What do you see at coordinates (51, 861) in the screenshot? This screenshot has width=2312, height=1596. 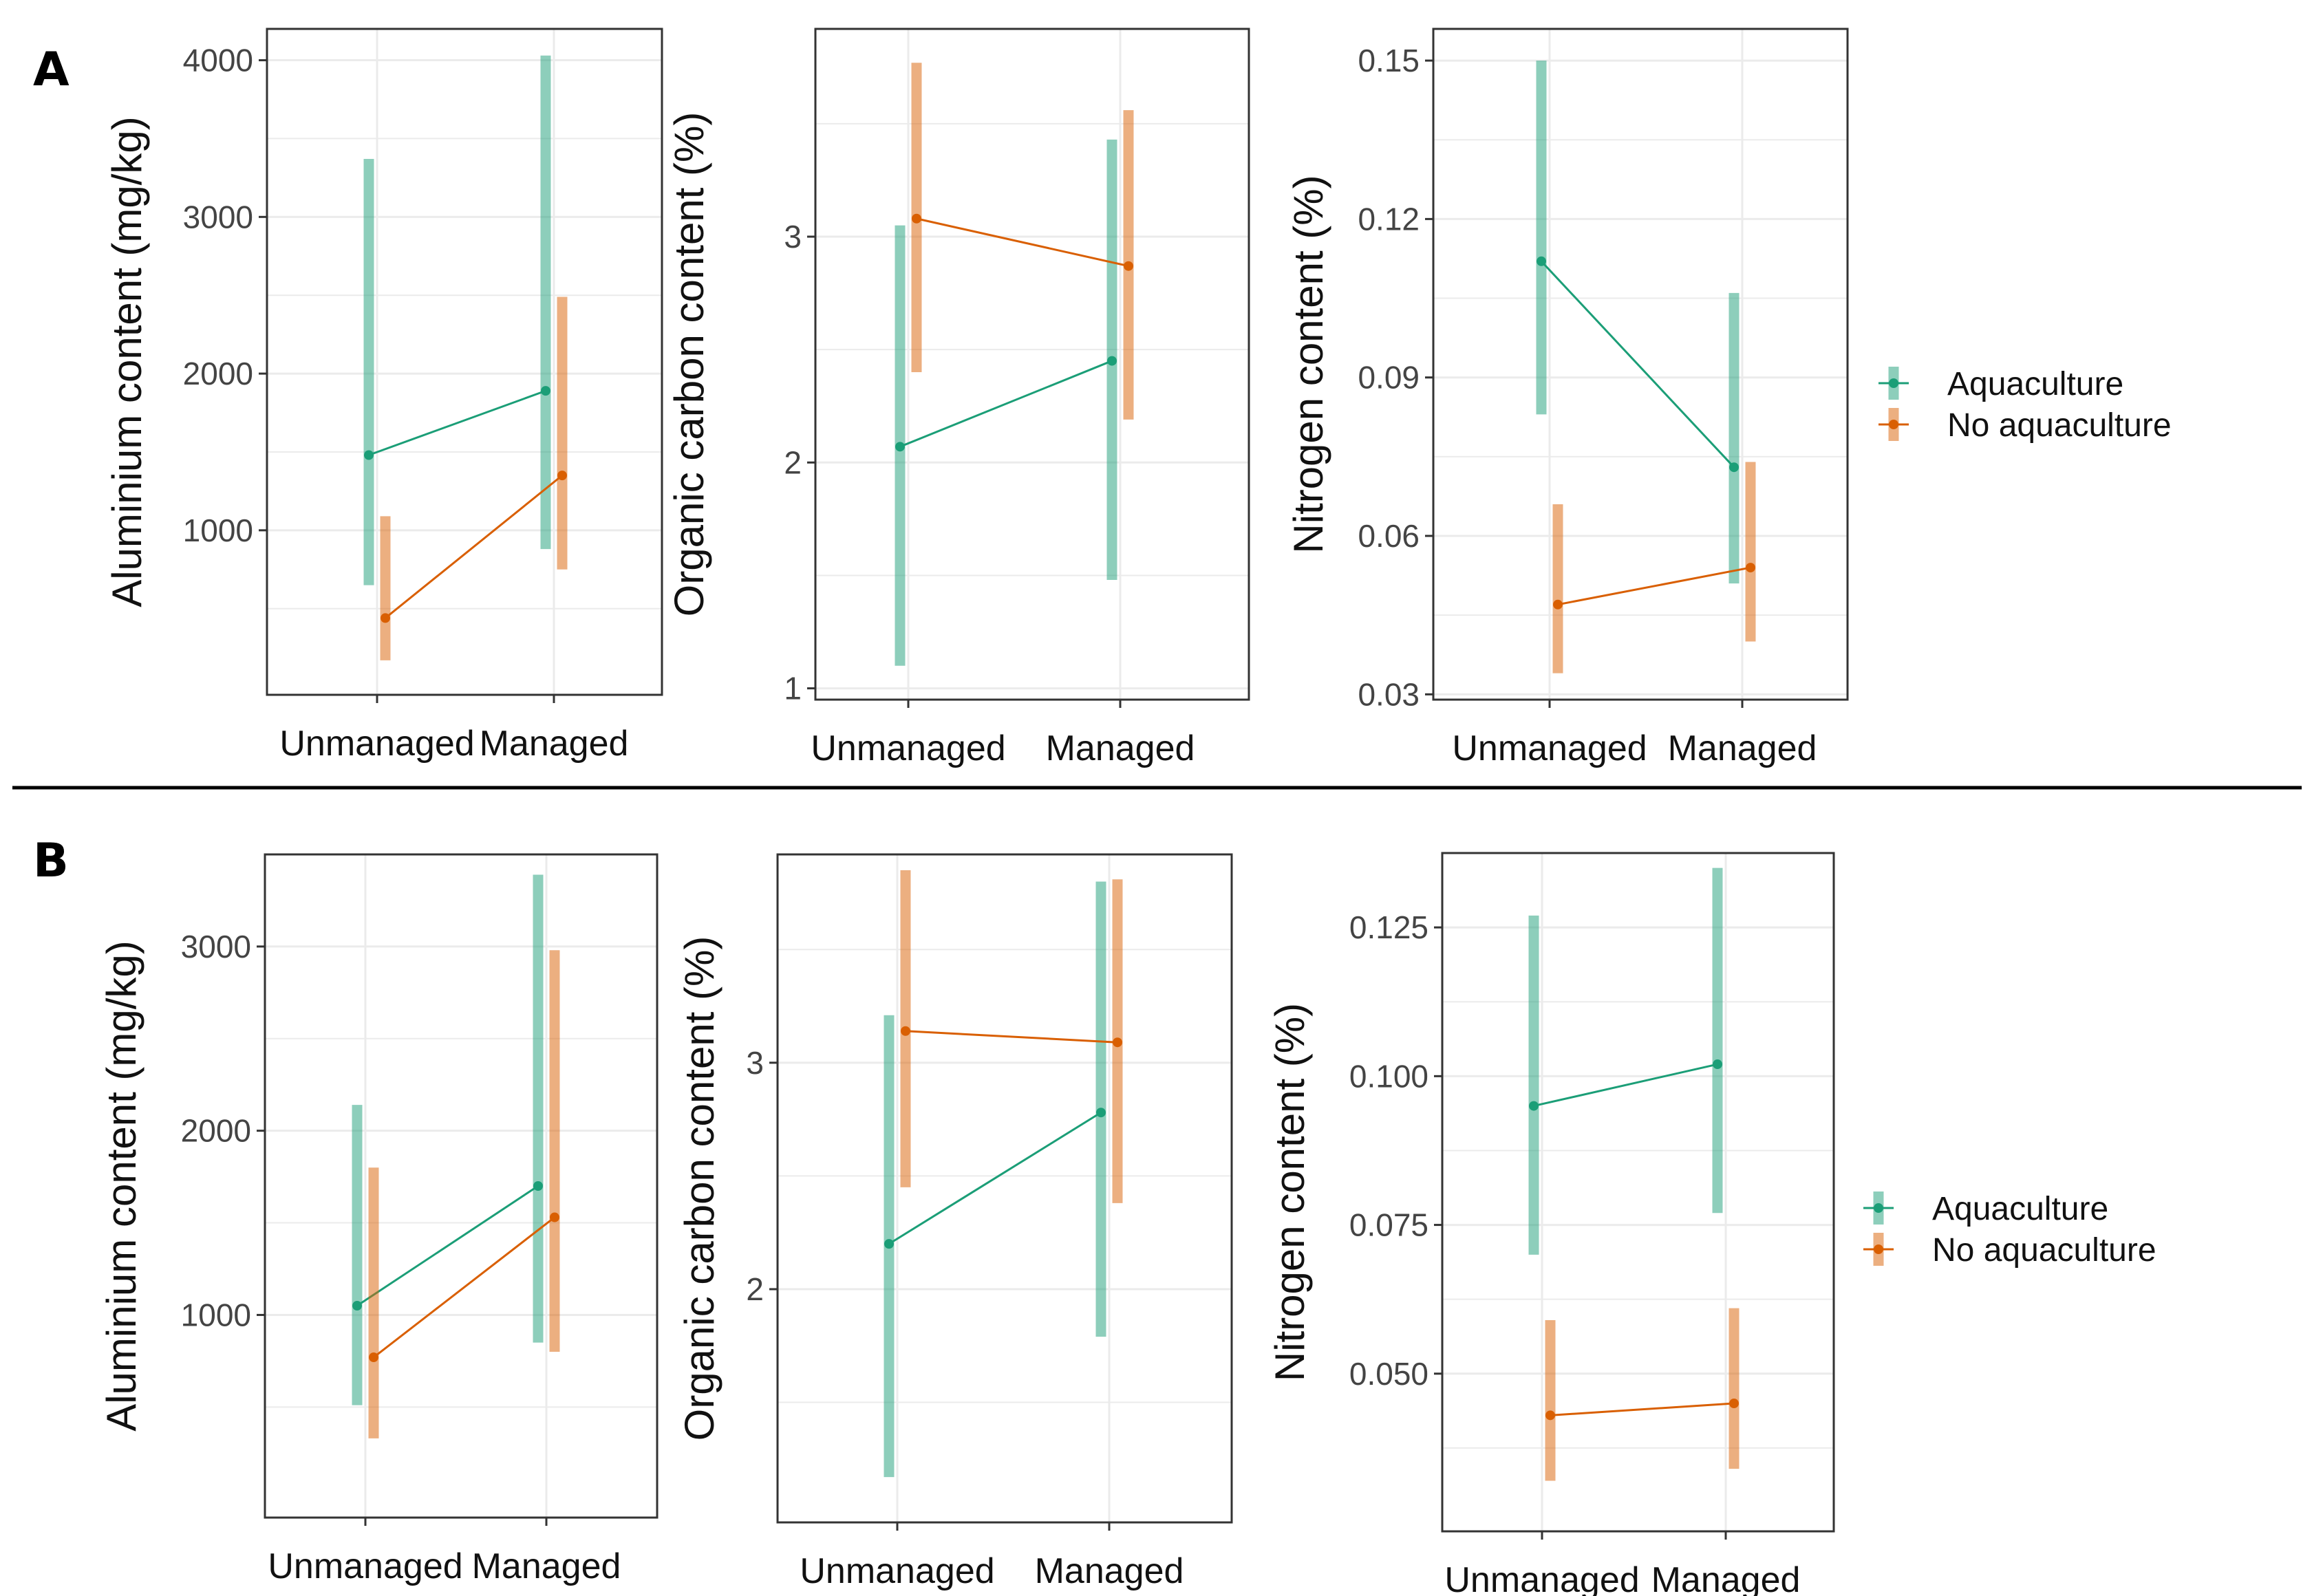 I see `panel-letter-b: B` at bounding box center [51, 861].